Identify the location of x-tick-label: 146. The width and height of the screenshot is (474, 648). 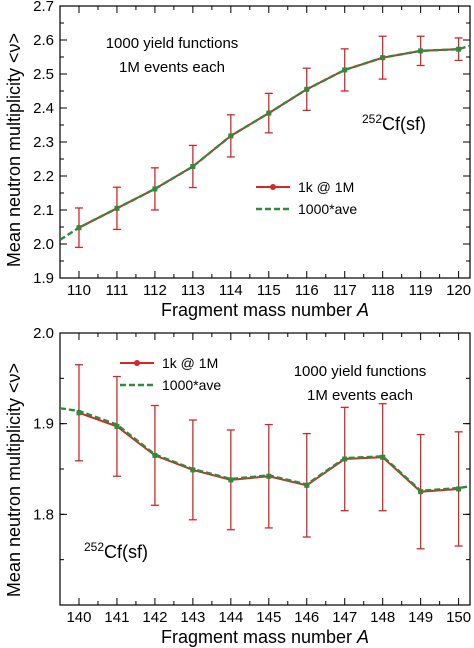
(306, 617).